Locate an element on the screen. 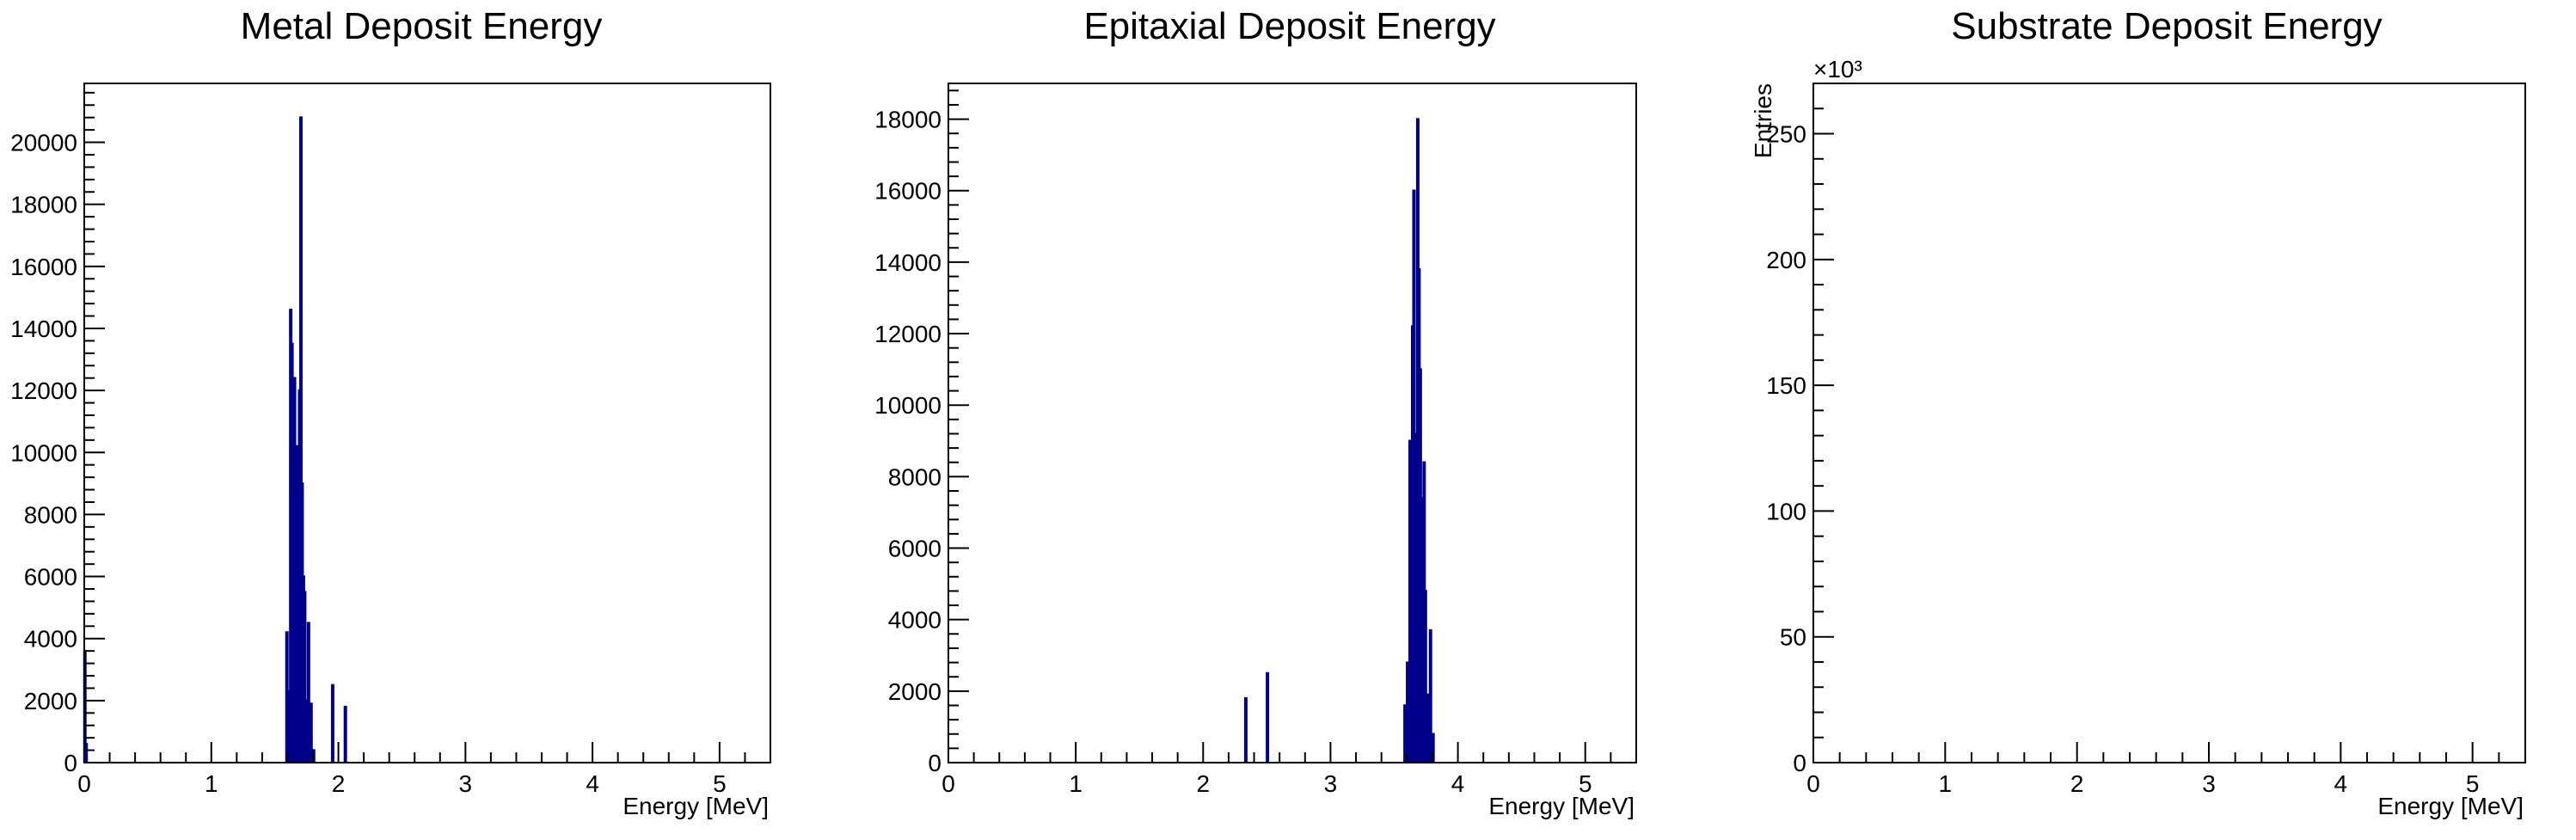 The height and width of the screenshot is (840, 2576). chart-title: Epitaxial Deposit Energy is located at coordinates (1289, 26).